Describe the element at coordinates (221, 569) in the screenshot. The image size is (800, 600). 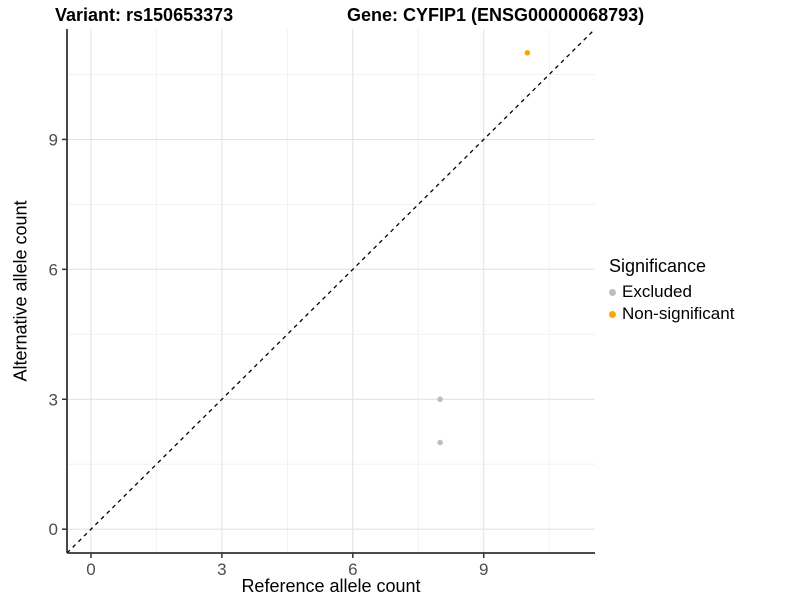
I see `x-tick-label: 3` at that location.